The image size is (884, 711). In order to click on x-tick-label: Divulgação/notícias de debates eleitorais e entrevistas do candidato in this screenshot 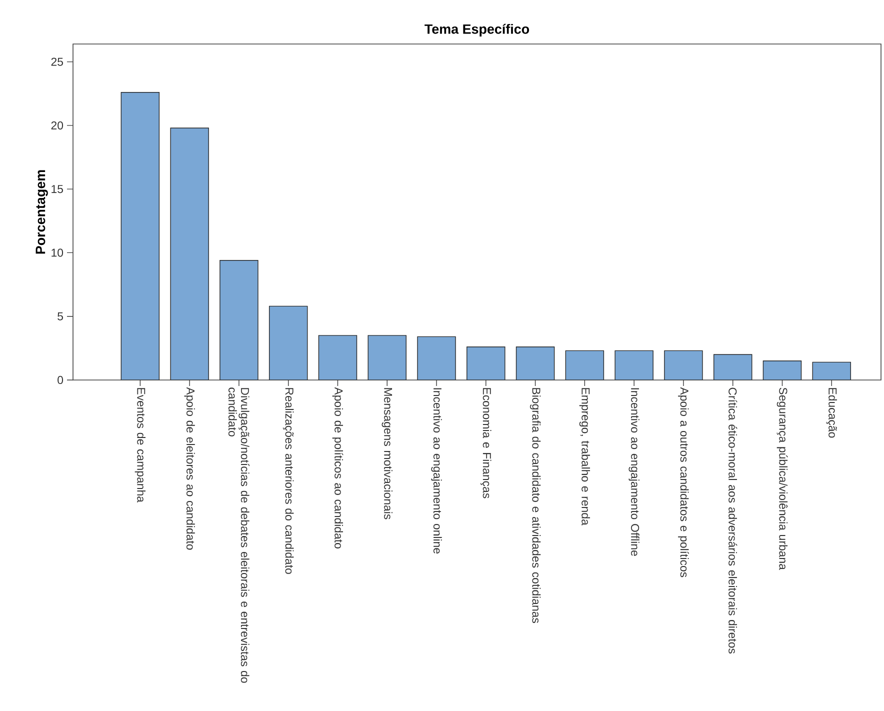, I will do `click(239, 535)`.